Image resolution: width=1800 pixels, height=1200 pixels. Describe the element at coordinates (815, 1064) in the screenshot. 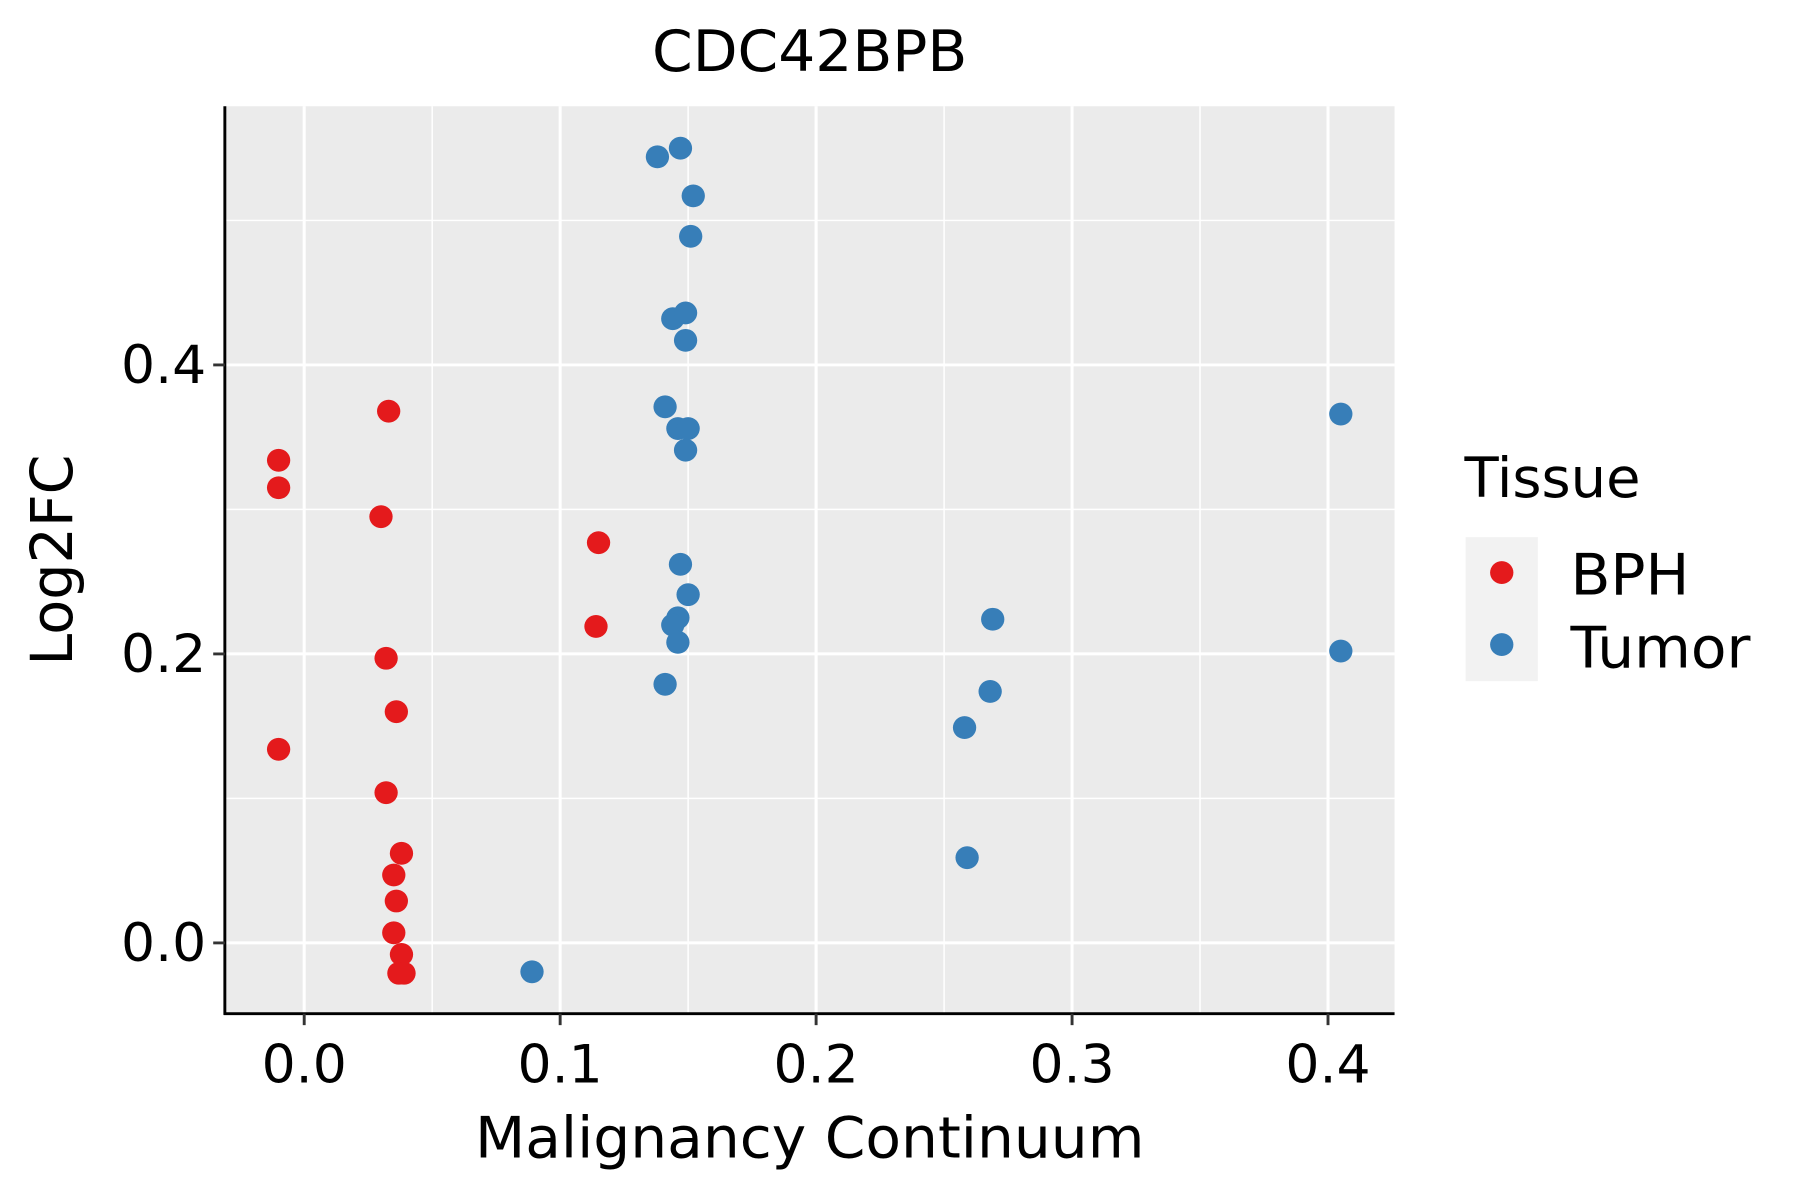

I see `x-tick-label: 0.2` at that location.